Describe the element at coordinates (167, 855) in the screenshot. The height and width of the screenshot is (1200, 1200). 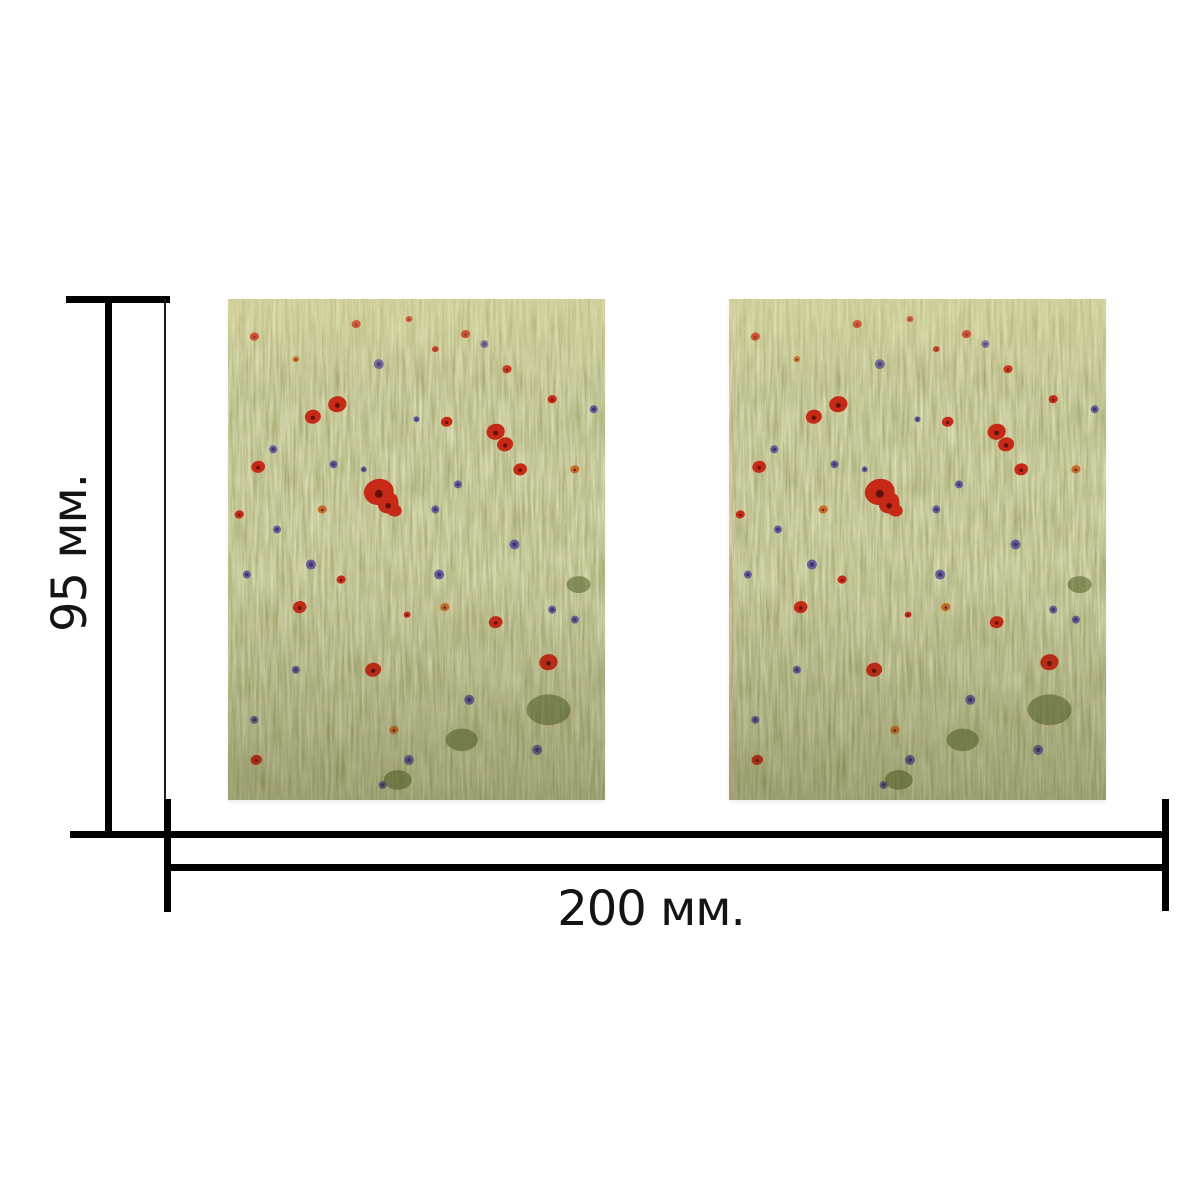
I see `width-dim-left-tick` at that location.